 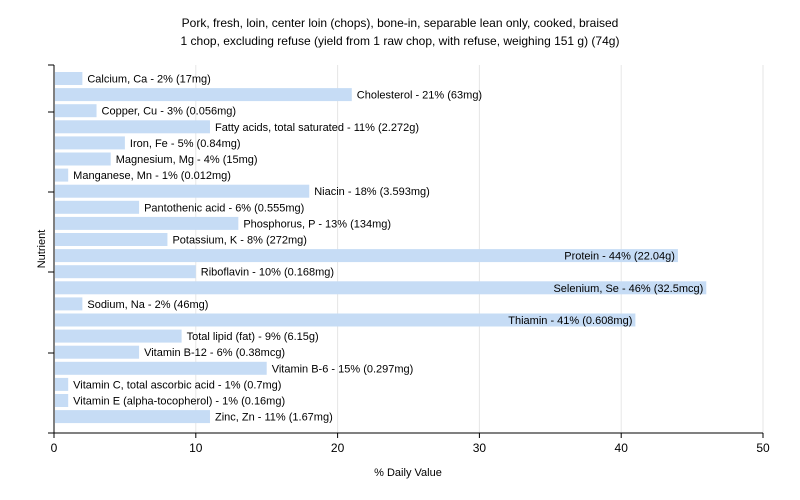 What do you see at coordinates (274, 418) in the screenshot?
I see `bar-label: Zinc, Zn - 11% (1.67mg)` at bounding box center [274, 418].